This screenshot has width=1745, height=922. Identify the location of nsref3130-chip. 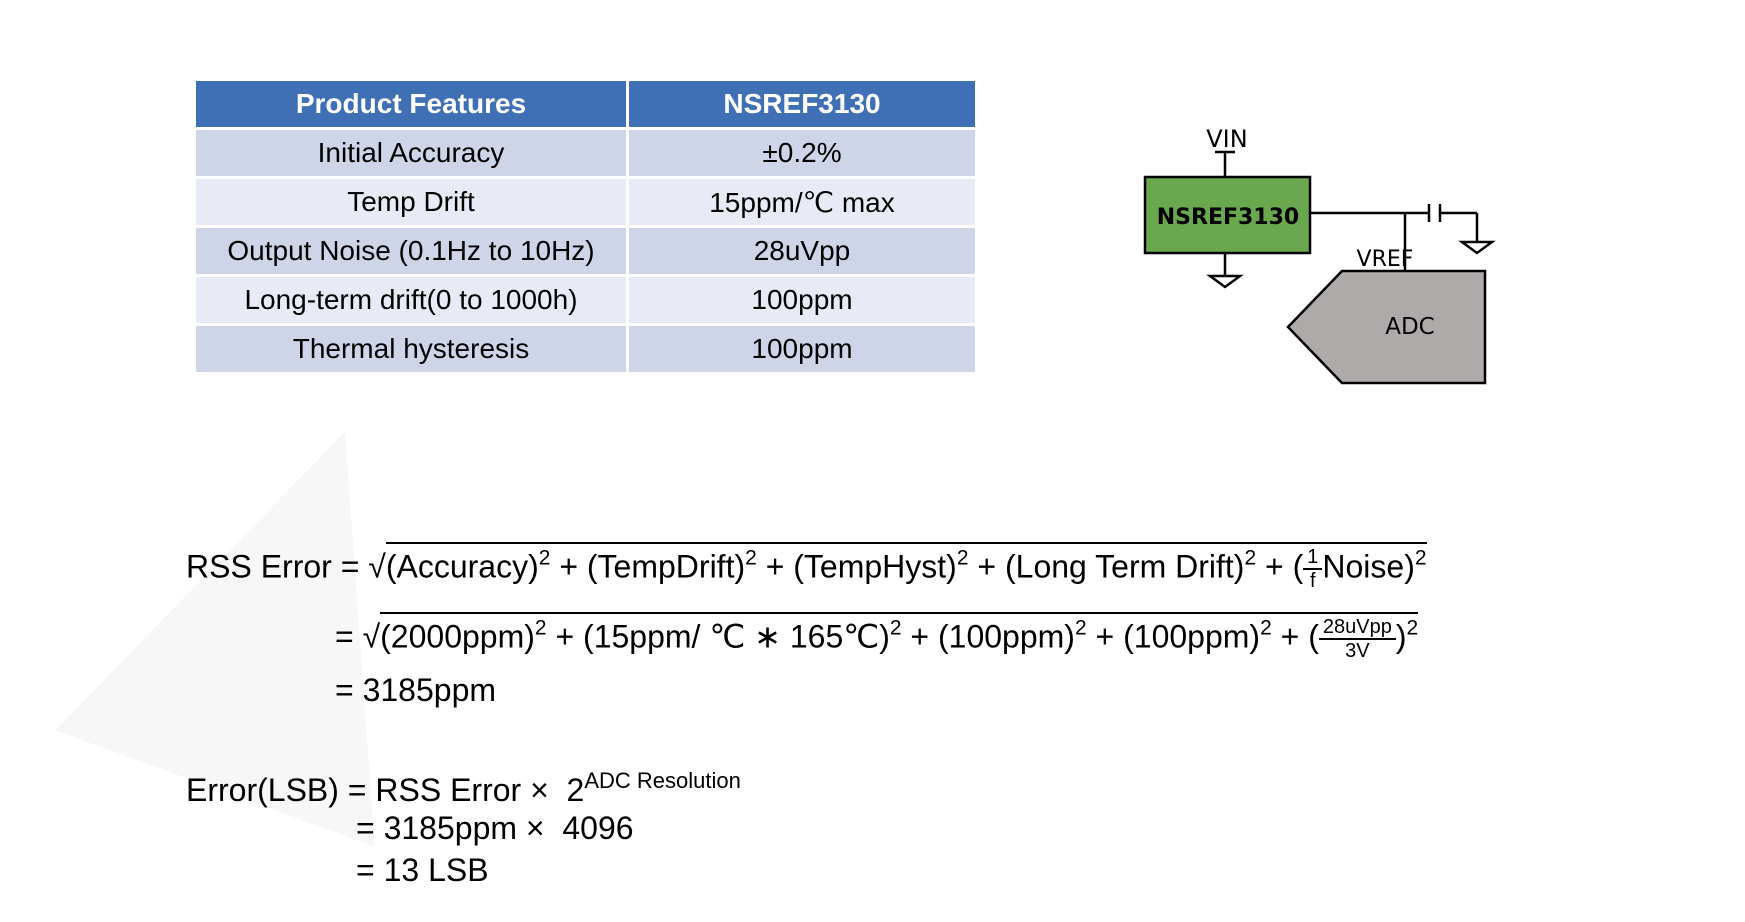
(1227, 215).